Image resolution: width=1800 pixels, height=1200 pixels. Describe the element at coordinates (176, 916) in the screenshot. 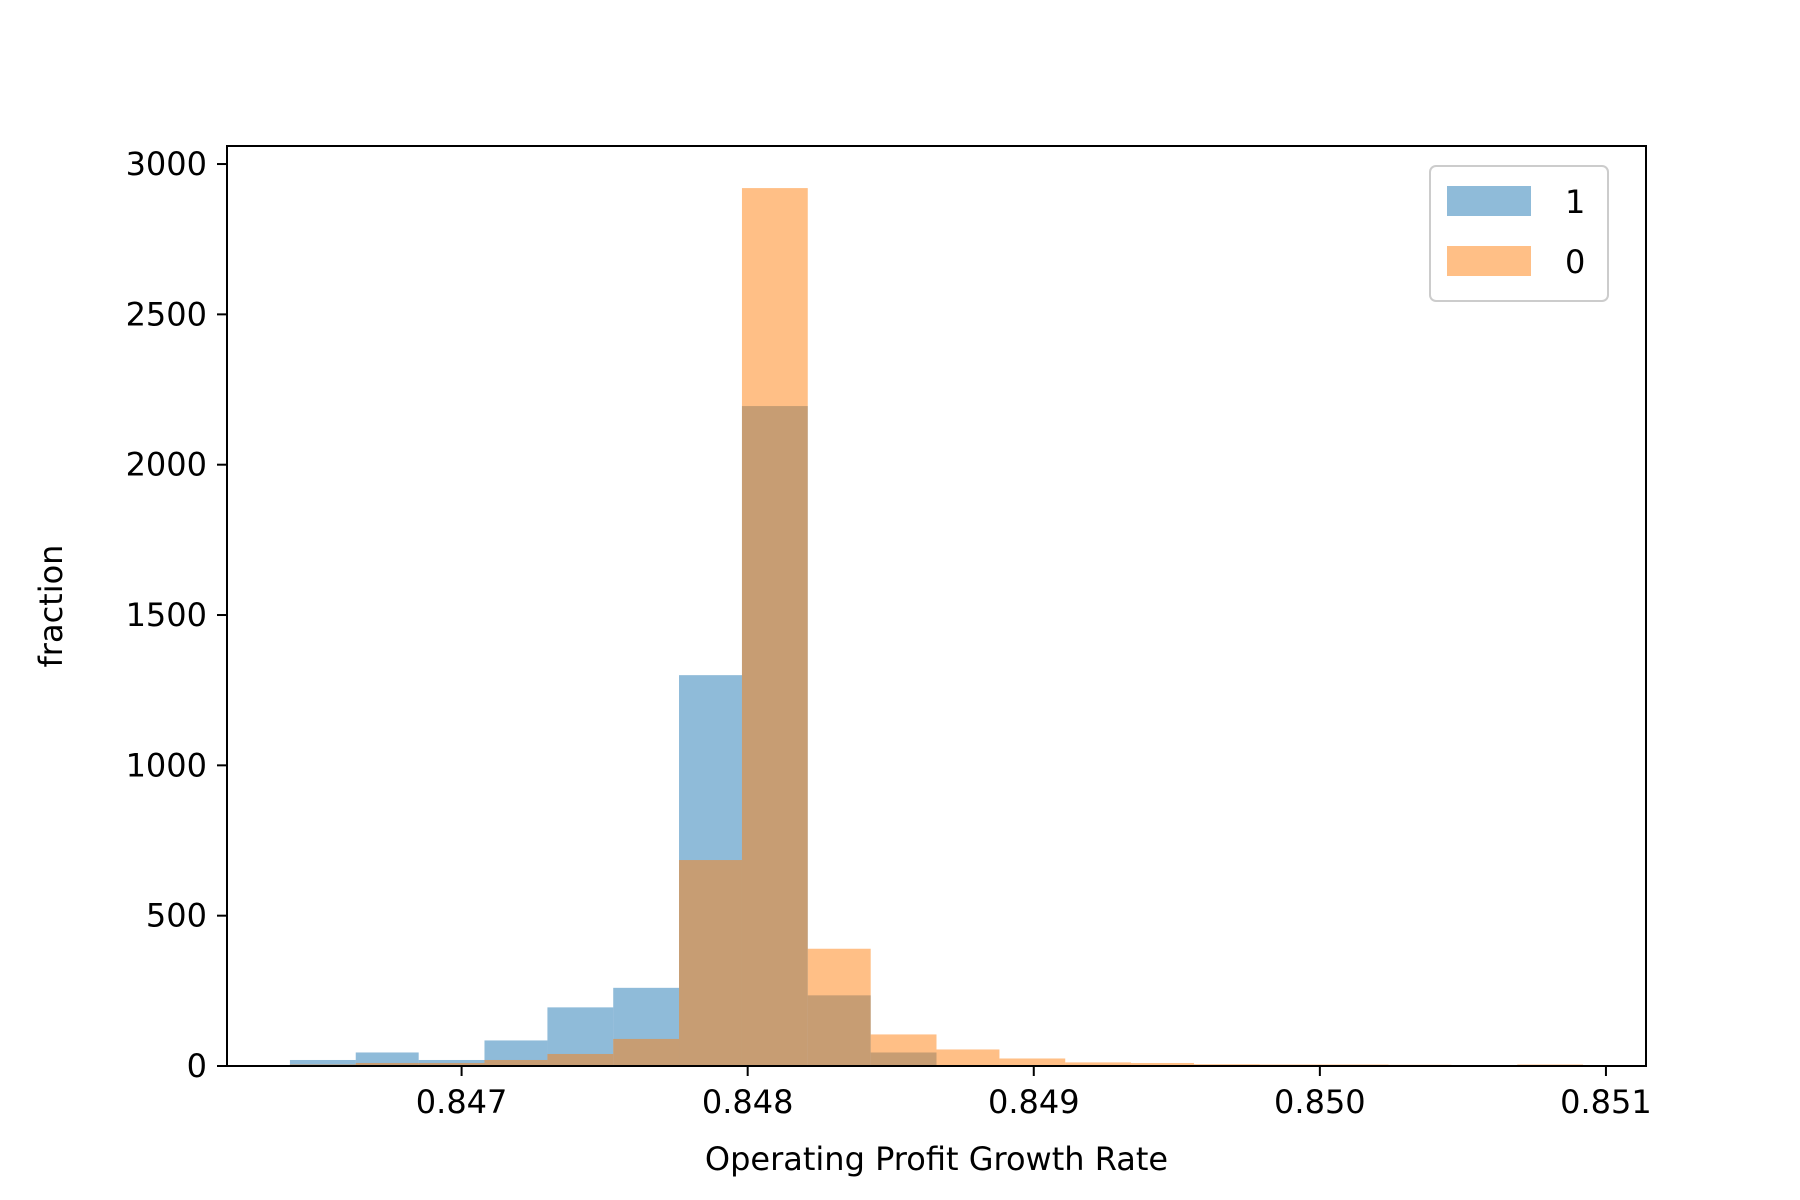

I see `y-tick-label: 500` at that location.